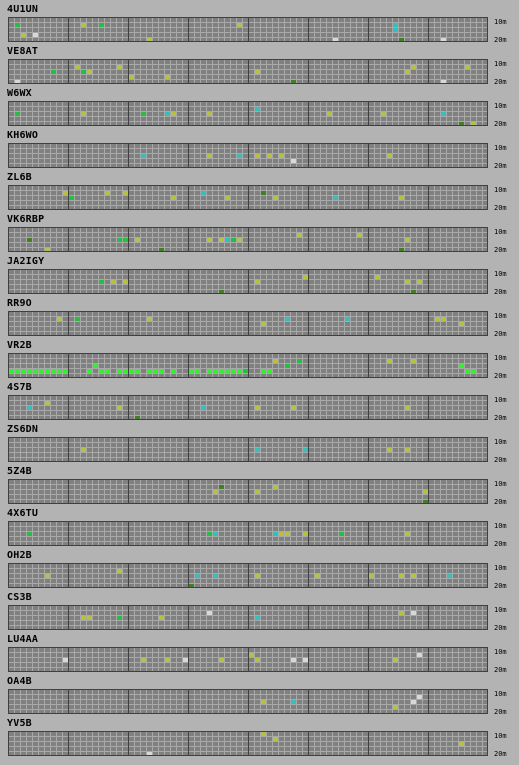 The image size is (519, 765). I want to click on beacon-callsign: VR2B, so click(19, 345).